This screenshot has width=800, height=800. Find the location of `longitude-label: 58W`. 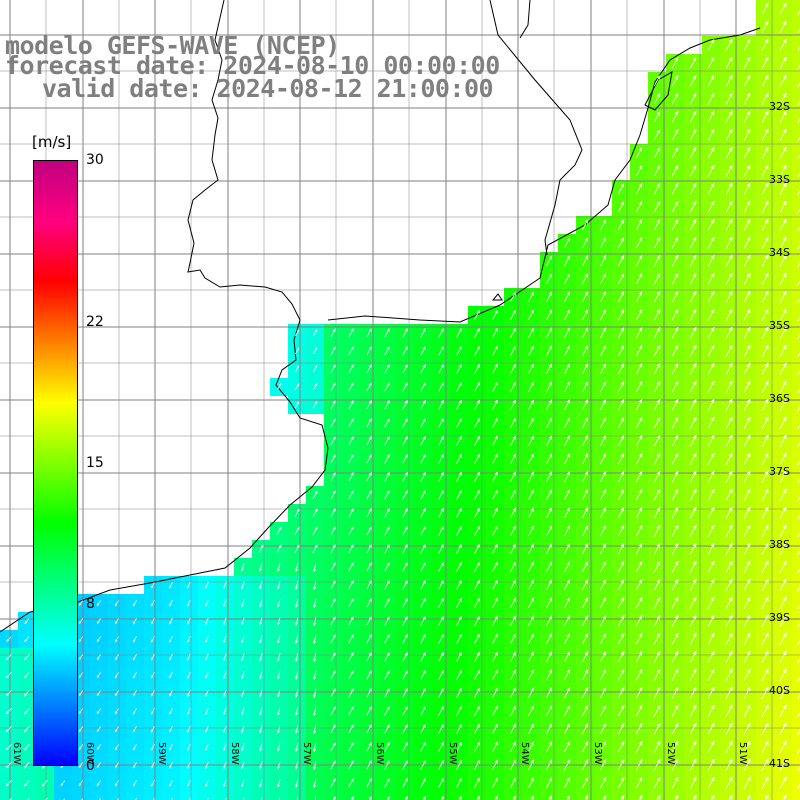

longitude-label: 58W is located at coordinates (234, 753).